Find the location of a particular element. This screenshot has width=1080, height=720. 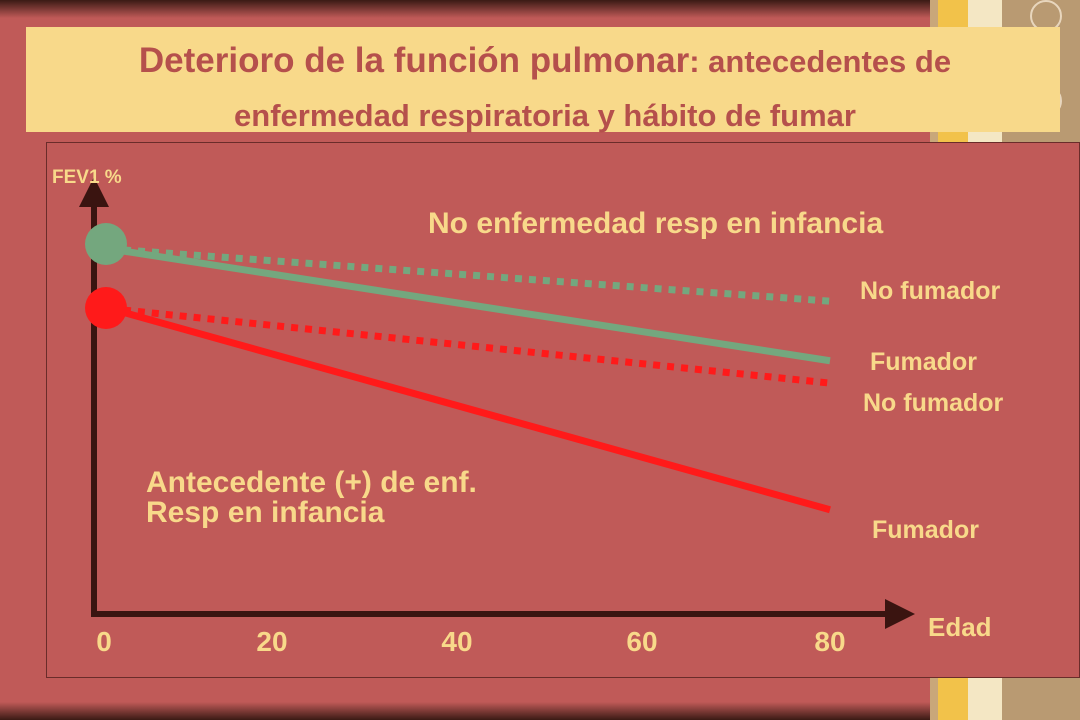

x-tick-label: 40 is located at coordinates (456, 641).